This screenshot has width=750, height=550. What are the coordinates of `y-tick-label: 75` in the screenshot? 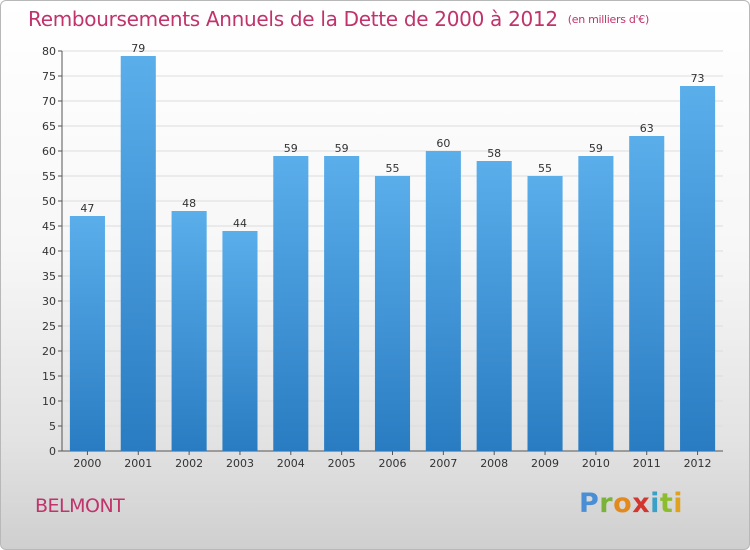 It's located at (49, 76).